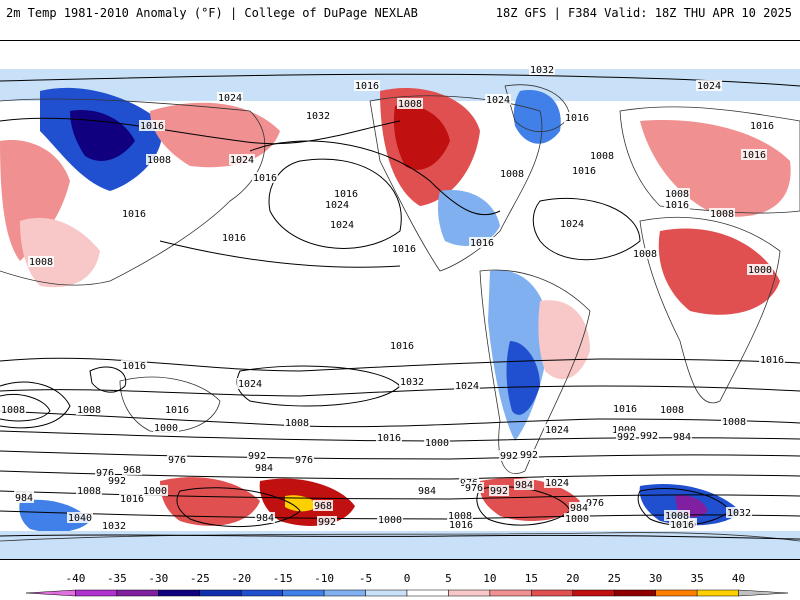  I want to click on anomaly-siberia-warm, so click(215, 135).